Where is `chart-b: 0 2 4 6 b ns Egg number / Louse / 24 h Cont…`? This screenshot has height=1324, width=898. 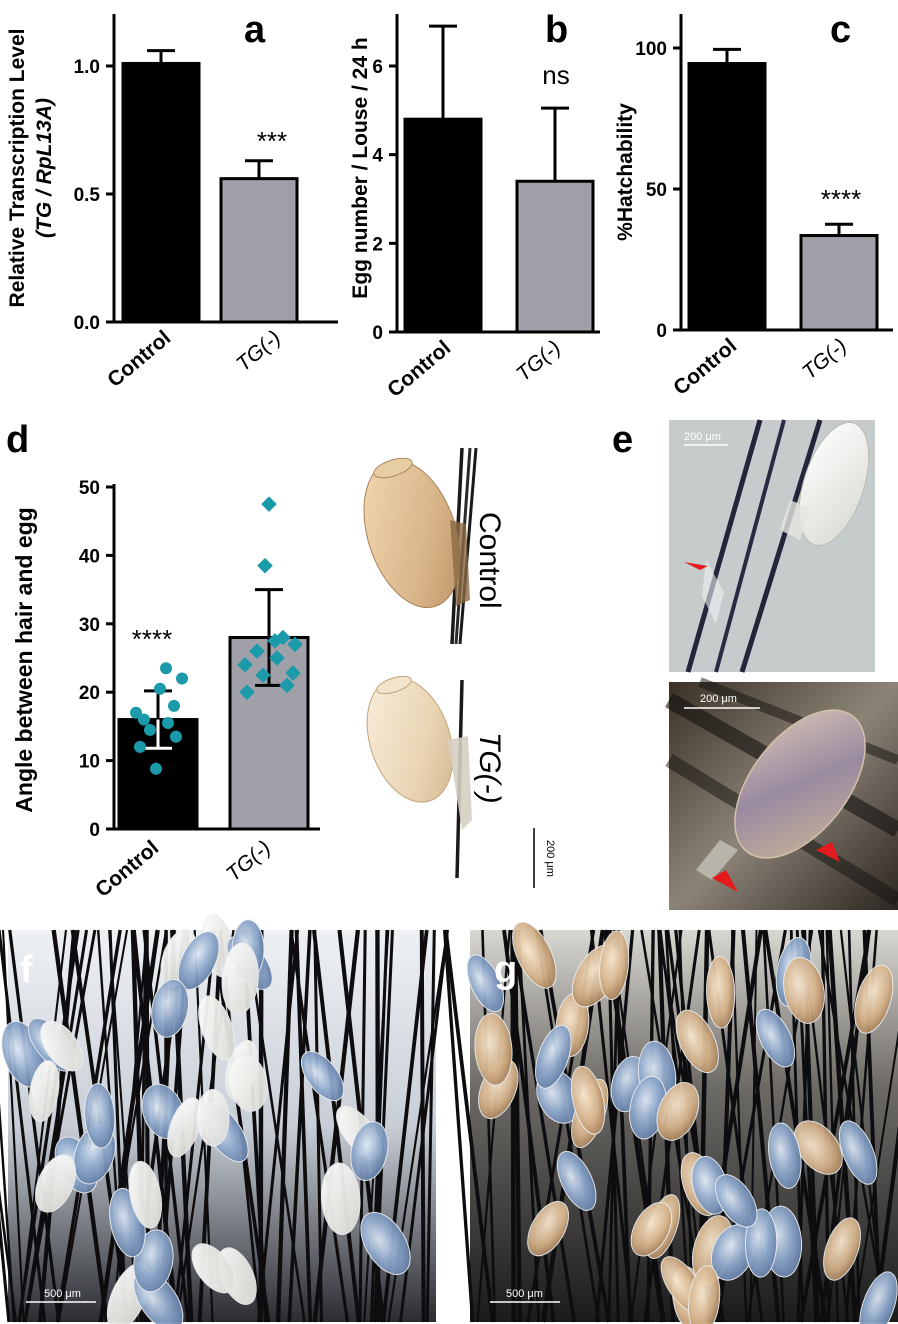 chart-b: 0 2 4 6 b ns Egg number / Louse / 24 h Cont… is located at coordinates (474, 205).